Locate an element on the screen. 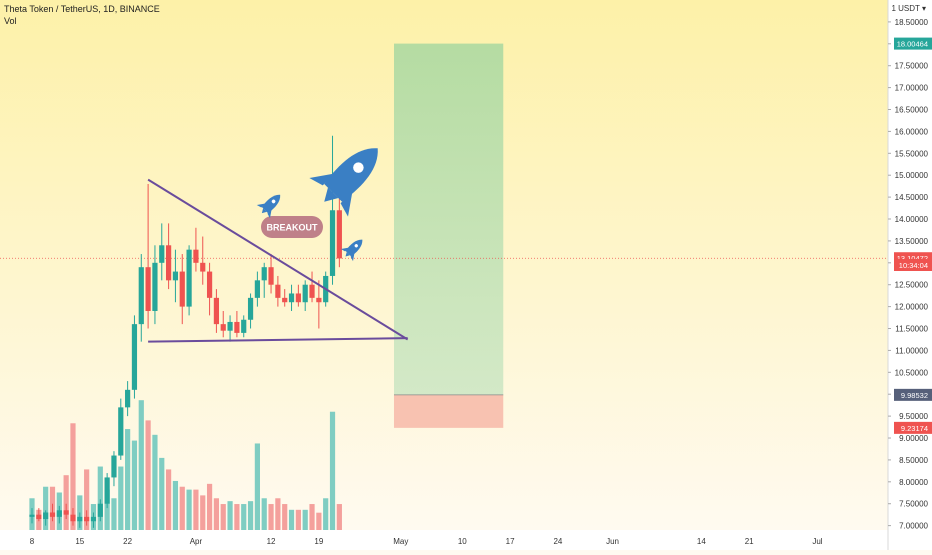 This screenshot has height=555, width=932. breakout-label: BREAKOUT is located at coordinates (293, 228).